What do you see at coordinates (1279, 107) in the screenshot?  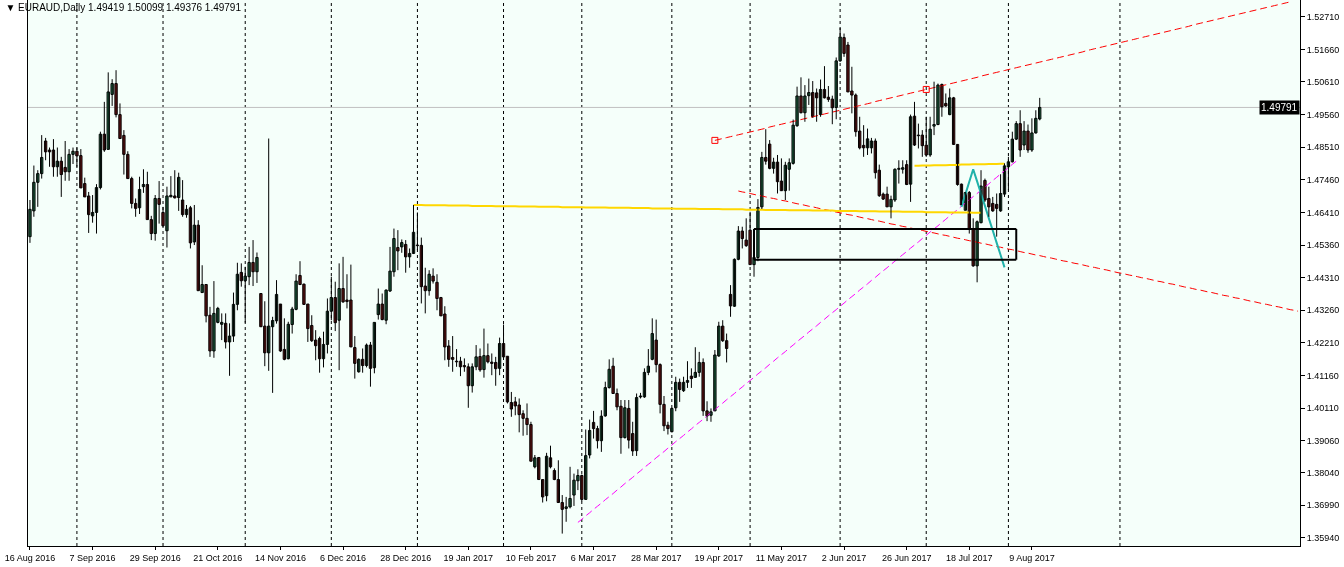 I see `ref-line-label: 1.49791` at bounding box center [1279, 107].